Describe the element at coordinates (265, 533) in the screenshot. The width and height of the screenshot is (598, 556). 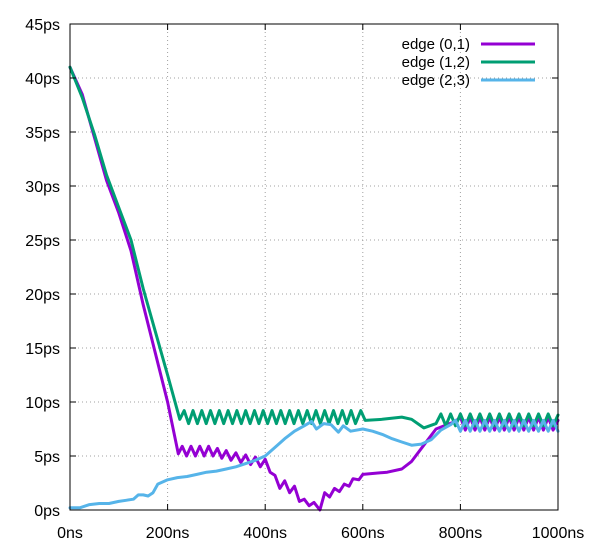
I see `x-tick-label: 400ns` at that location.